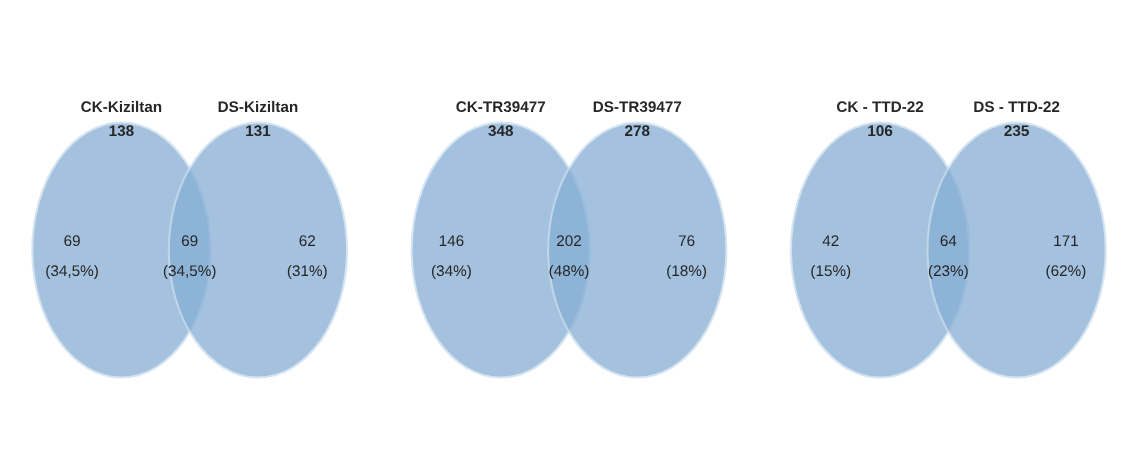  What do you see at coordinates (687, 272) in the screenshot?
I see `text: (18%)` at bounding box center [687, 272].